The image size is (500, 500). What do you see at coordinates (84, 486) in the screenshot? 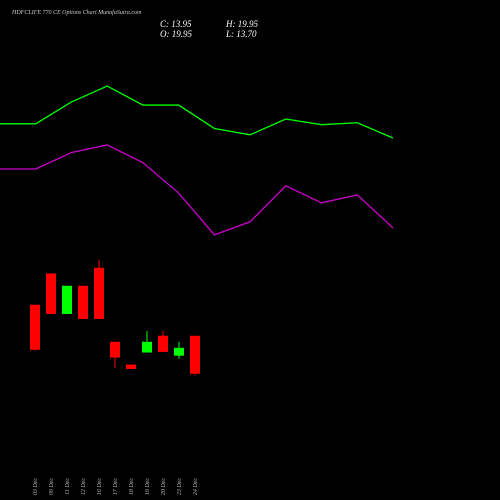
I see `x-tick-label: 12 Dec` at bounding box center [84, 486].